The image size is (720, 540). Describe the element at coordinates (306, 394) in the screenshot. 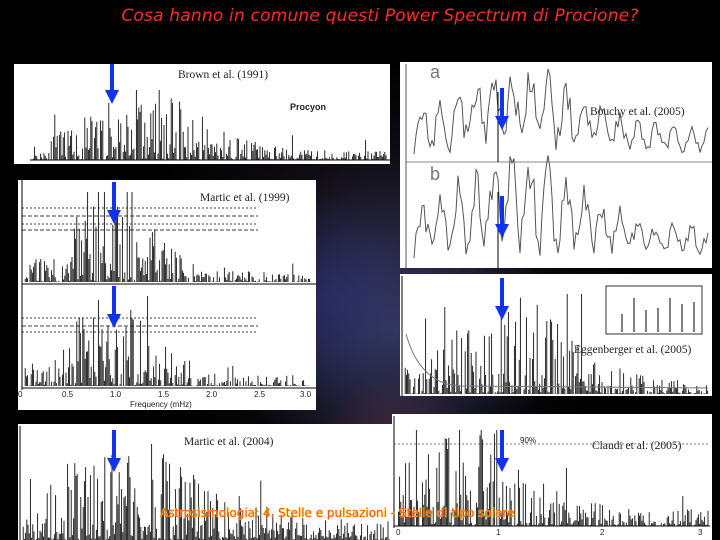

I see `x-tick-6: 3.0` at that location.